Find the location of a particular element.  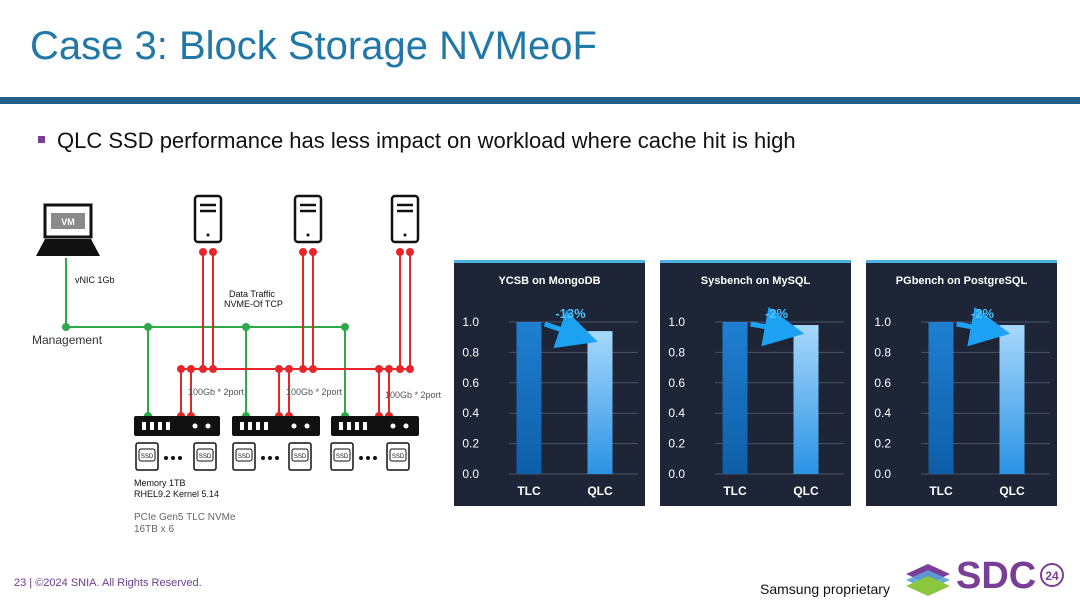

memory-label: Memory 1TB is located at coordinates (160, 483).